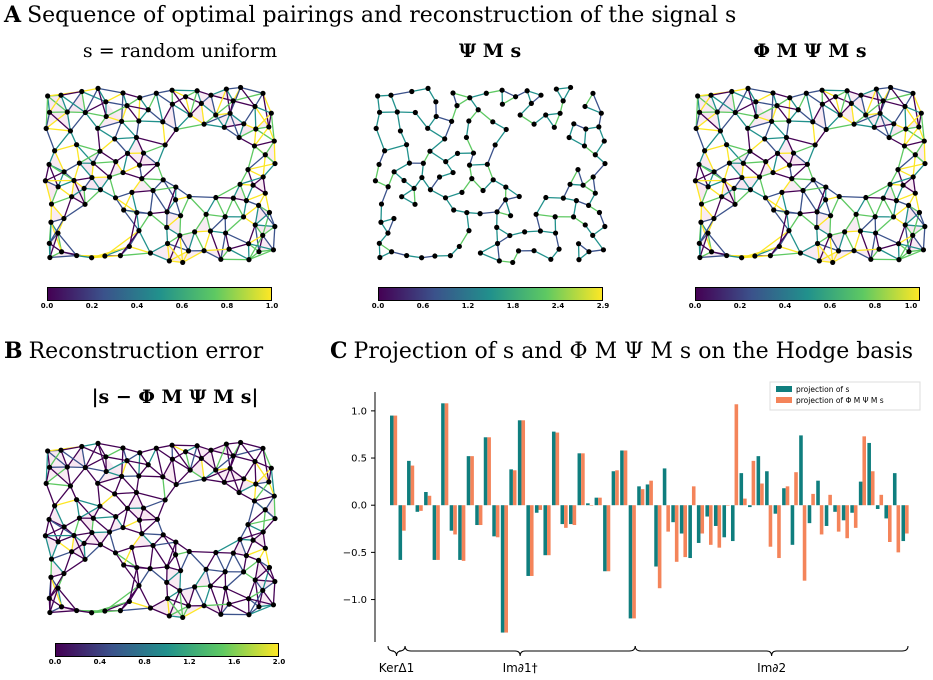 This screenshot has height=680, width=933. What do you see at coordinates (234, 662) in the screenshot?
I see `cbar4-tick: 1.6` at bounding box center [234, 662].